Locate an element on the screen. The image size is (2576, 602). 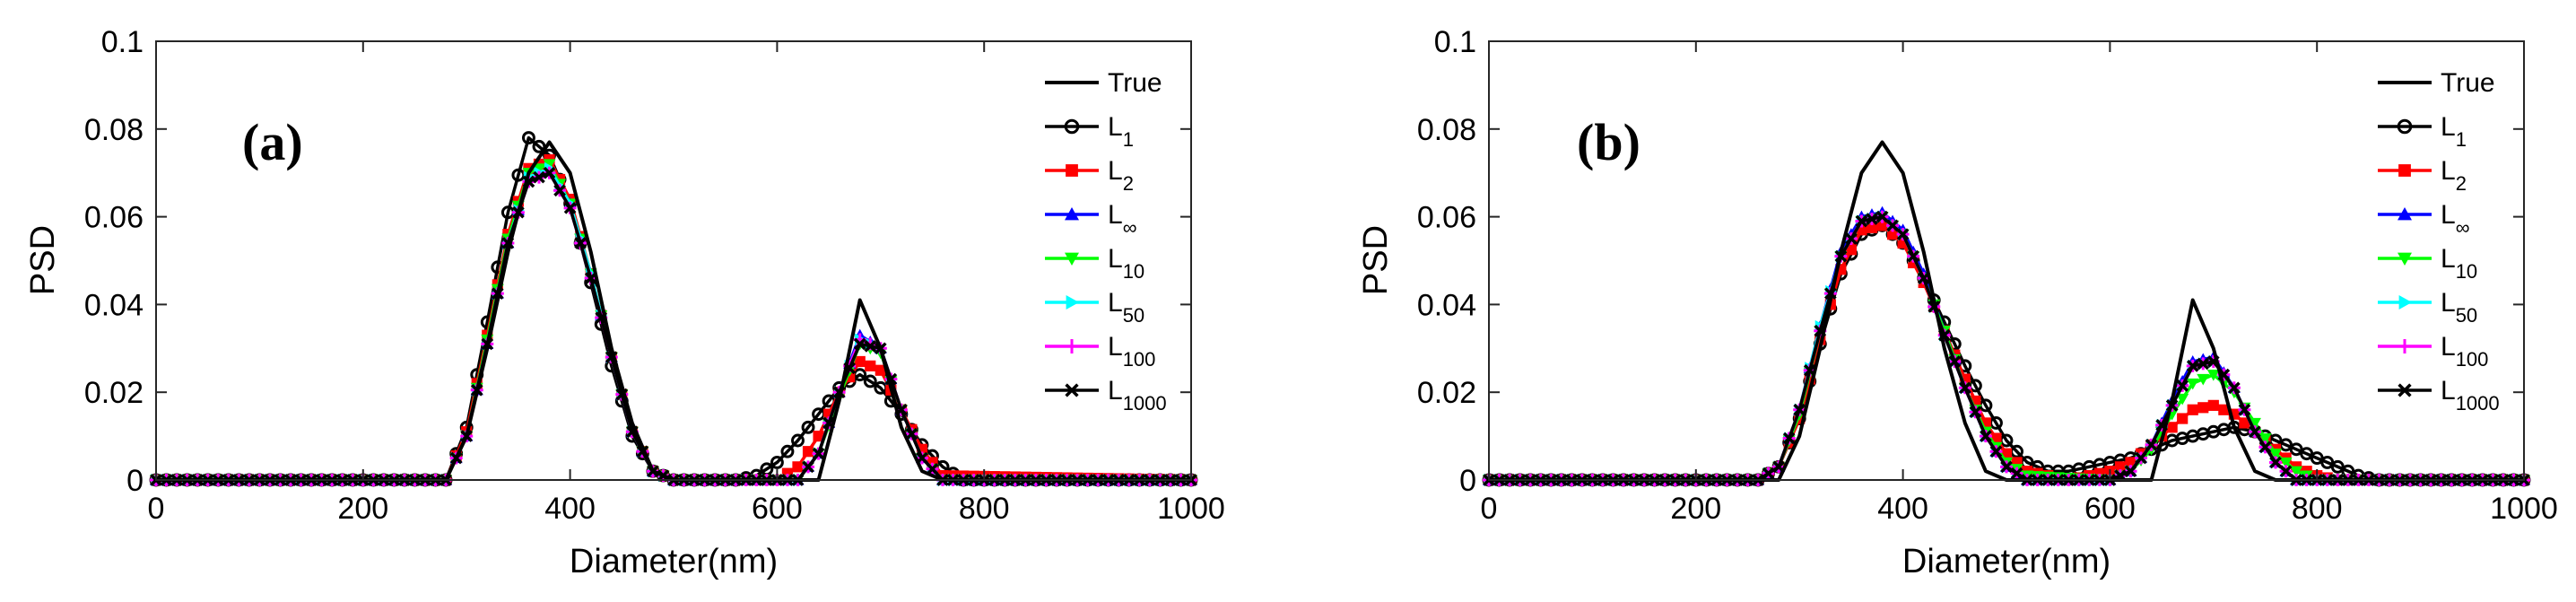
legend-entry-L10: L10 is located at coordinates (1094, 263).